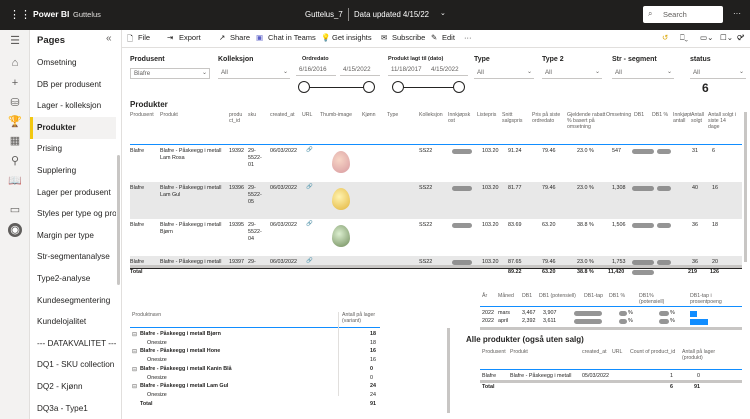 This screenshot has height=419, width=750. Describe the element at coordinates (459, 87) in the screenshot. I see `produkt-lagt-end-handle` at that location.